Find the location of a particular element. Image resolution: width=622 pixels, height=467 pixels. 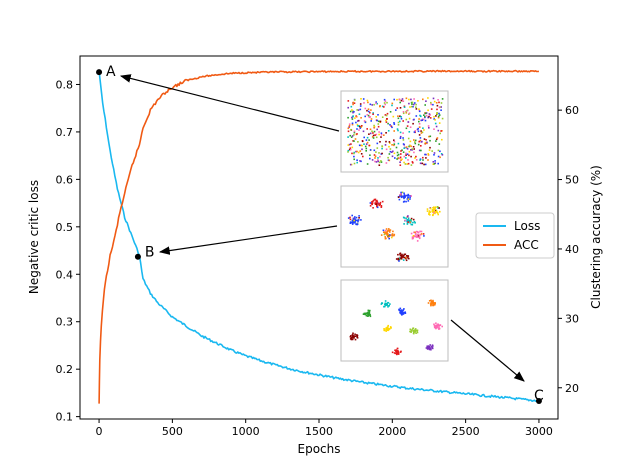

arrow-c is located at coordinates (487, 350).